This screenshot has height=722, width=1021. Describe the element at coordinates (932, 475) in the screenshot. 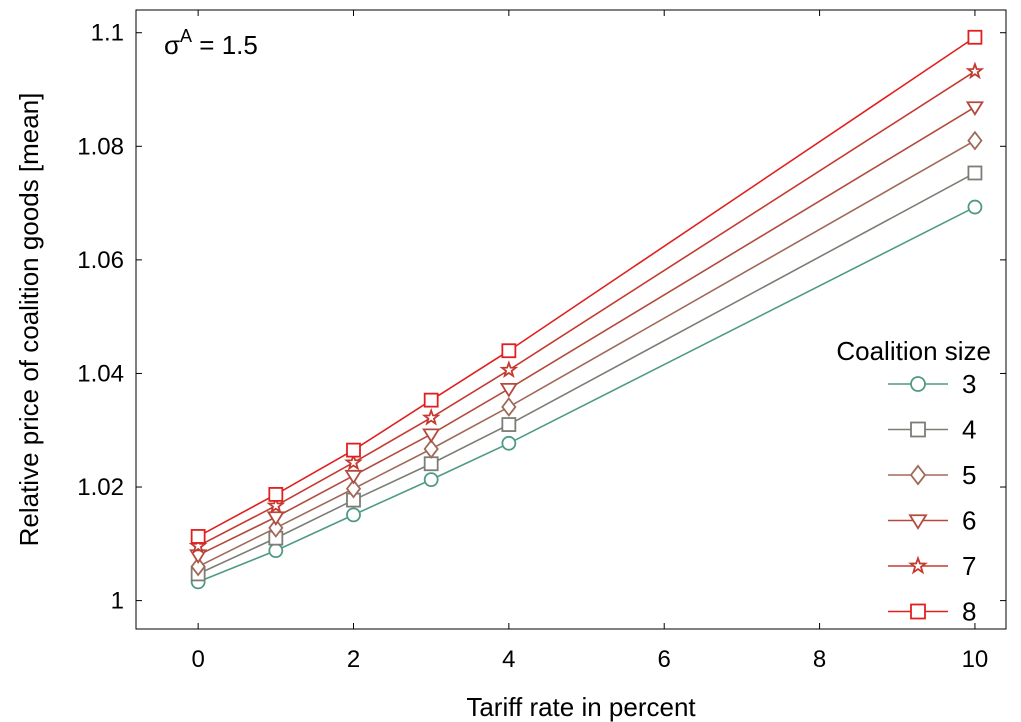

I see `legend-item-5: 5` at that location.